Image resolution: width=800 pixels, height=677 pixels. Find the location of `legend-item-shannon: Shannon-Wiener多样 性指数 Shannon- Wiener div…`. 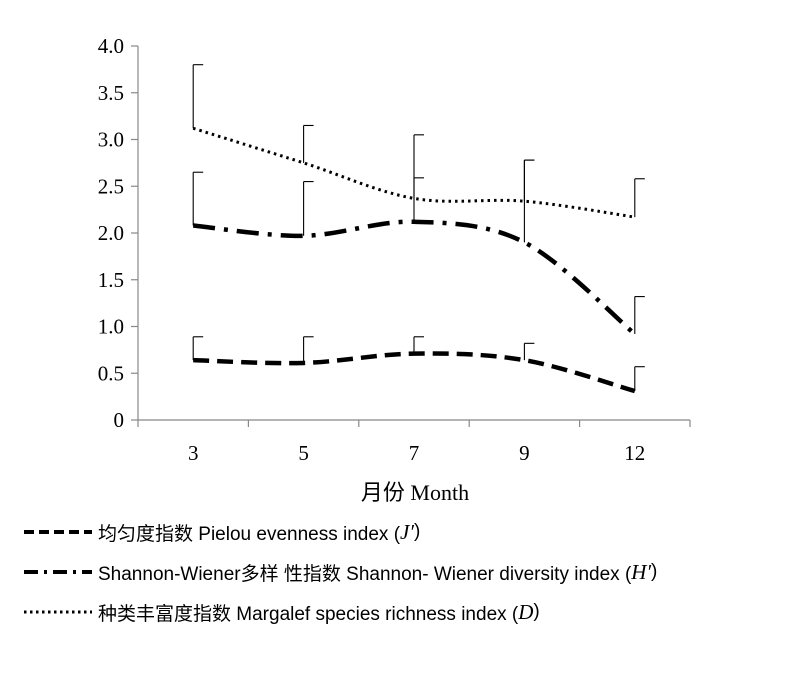

legend-item-shannon: Shannon-Wiener多样 性指数 Shannon- Wiener div… is located at coordinates (411, 572).